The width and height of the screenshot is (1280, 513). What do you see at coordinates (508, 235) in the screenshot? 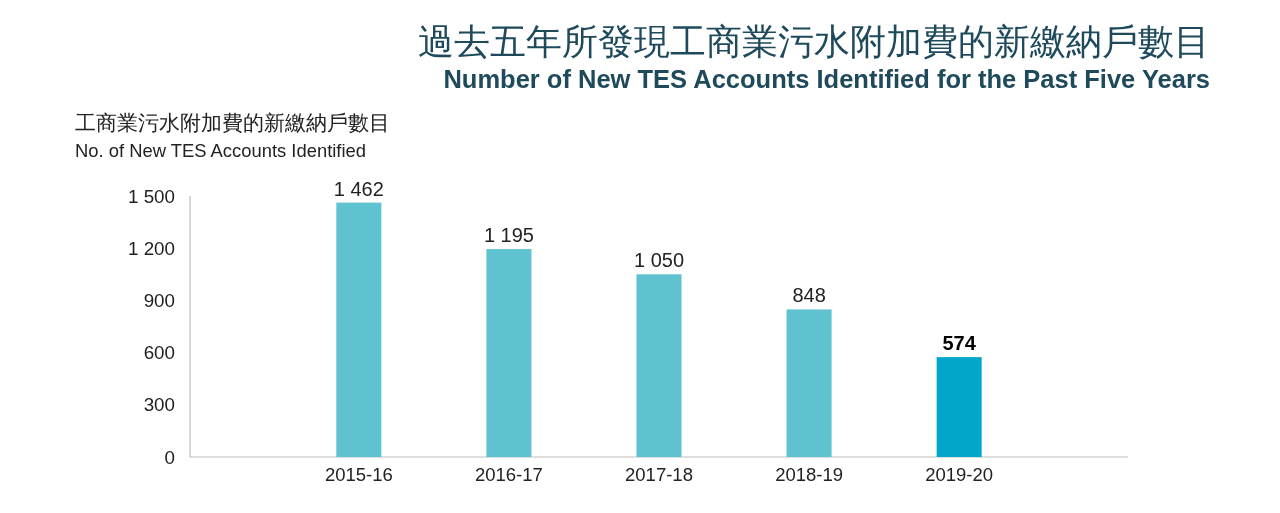
I see `value-label: 1 195` at bounding box center [508, 235].